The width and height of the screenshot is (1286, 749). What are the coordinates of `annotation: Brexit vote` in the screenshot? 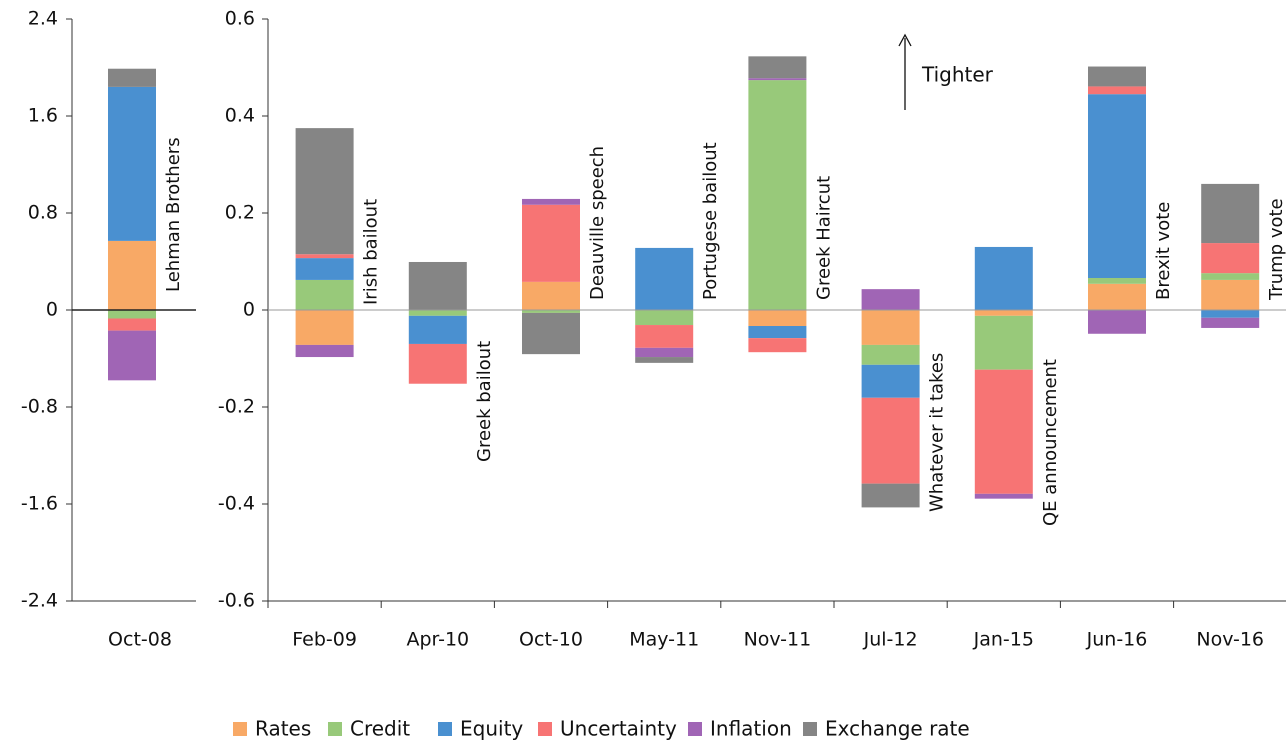 It's located at (1163, 251).